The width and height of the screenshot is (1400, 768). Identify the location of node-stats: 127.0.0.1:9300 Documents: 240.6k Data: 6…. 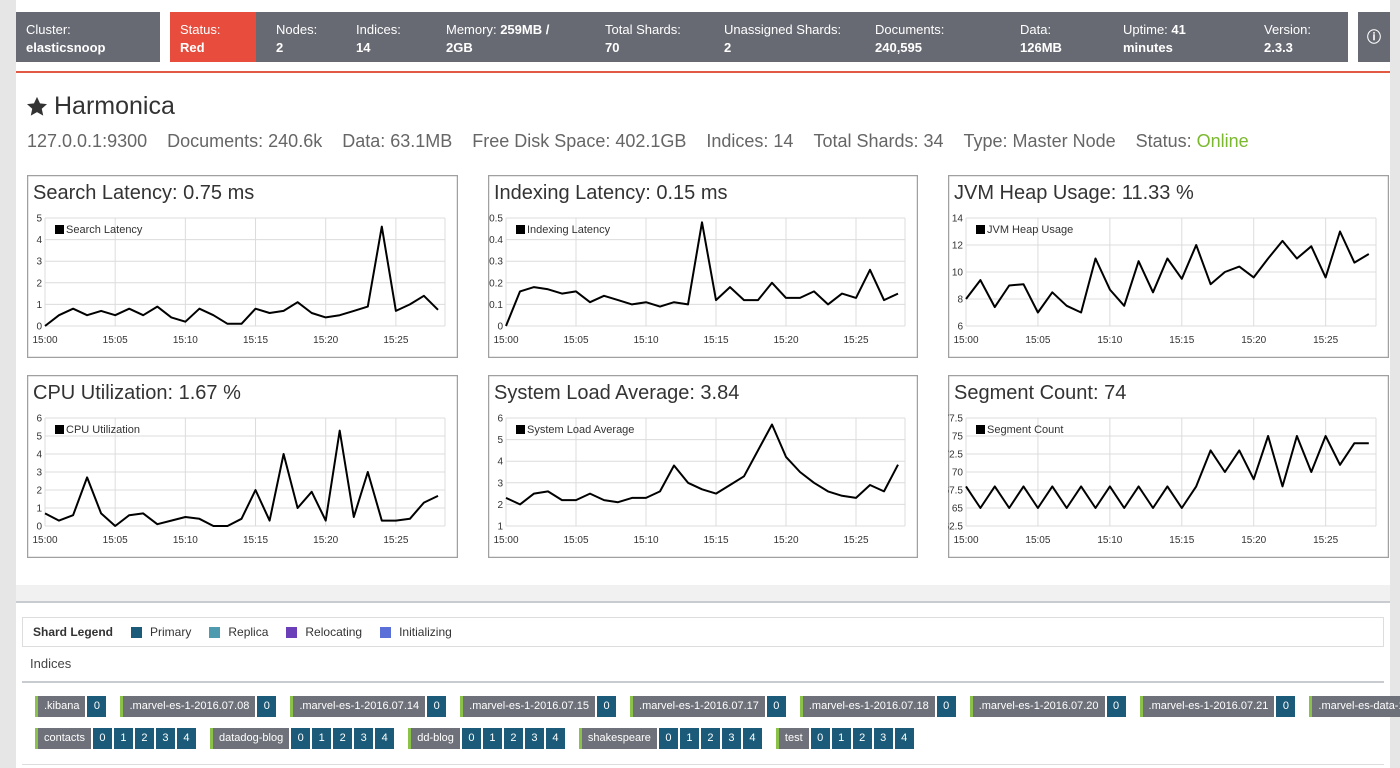
(638, 141).